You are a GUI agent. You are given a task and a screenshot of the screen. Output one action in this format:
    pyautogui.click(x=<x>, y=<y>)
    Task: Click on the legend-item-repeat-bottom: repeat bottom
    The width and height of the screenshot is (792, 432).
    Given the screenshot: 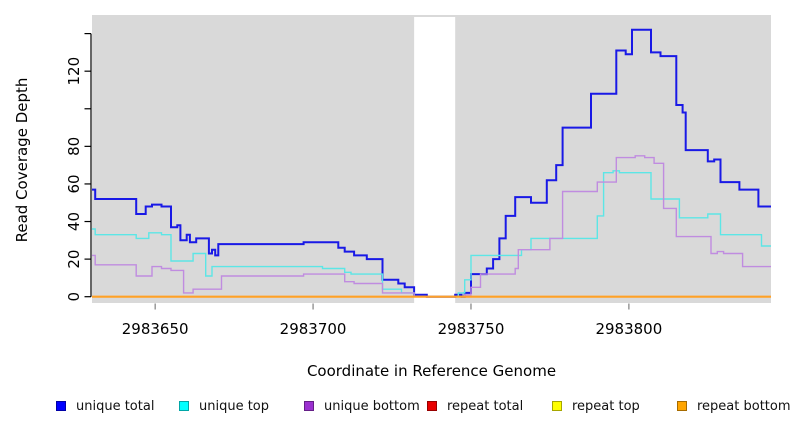 What is the action you would take?
    pyautogui.click(x=734, y=406)
    